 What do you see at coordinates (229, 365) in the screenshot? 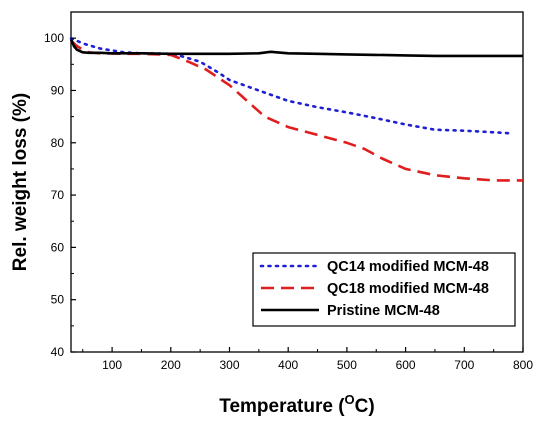
I see `x-tick-label: 300` at bounding box center [229, 365].